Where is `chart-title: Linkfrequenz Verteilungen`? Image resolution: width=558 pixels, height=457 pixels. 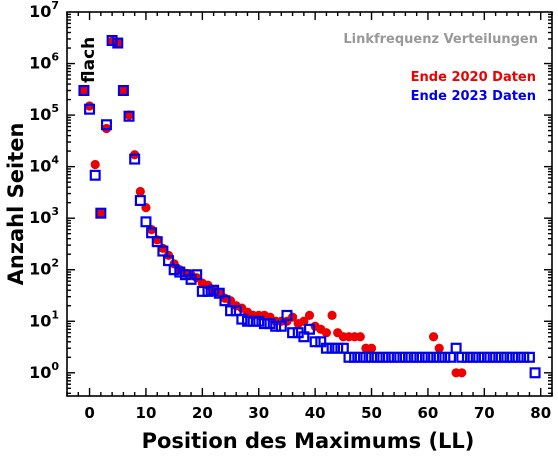 chart-title: Linkfrequenz Verteilungen is located at coordinates (440, 39).